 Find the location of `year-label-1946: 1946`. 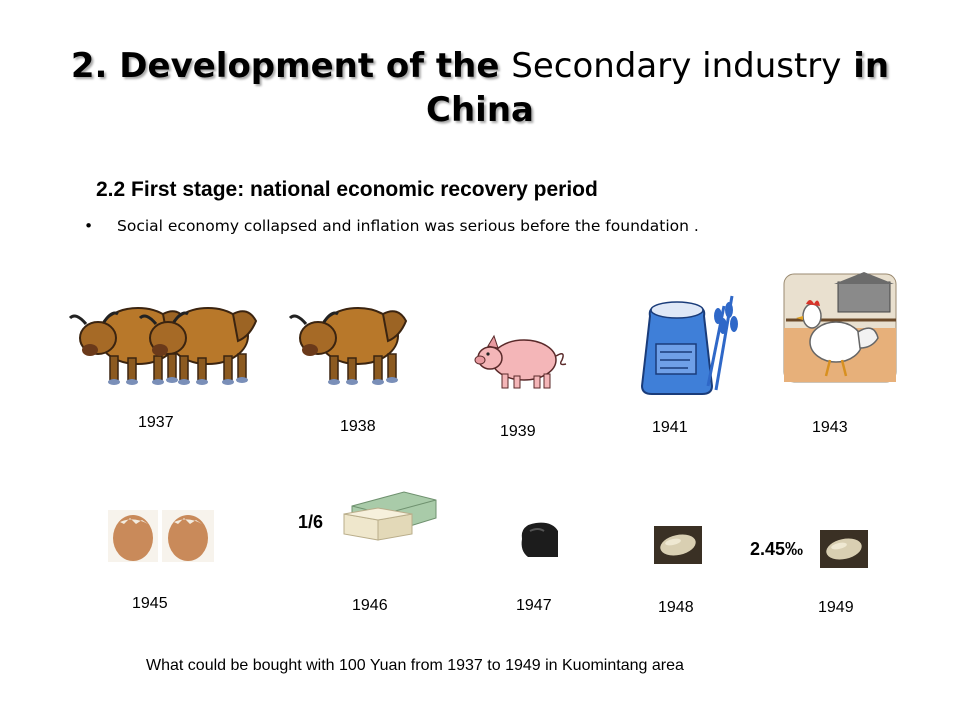

year-label-1946: 1946 is located at coordinates (370, 605).